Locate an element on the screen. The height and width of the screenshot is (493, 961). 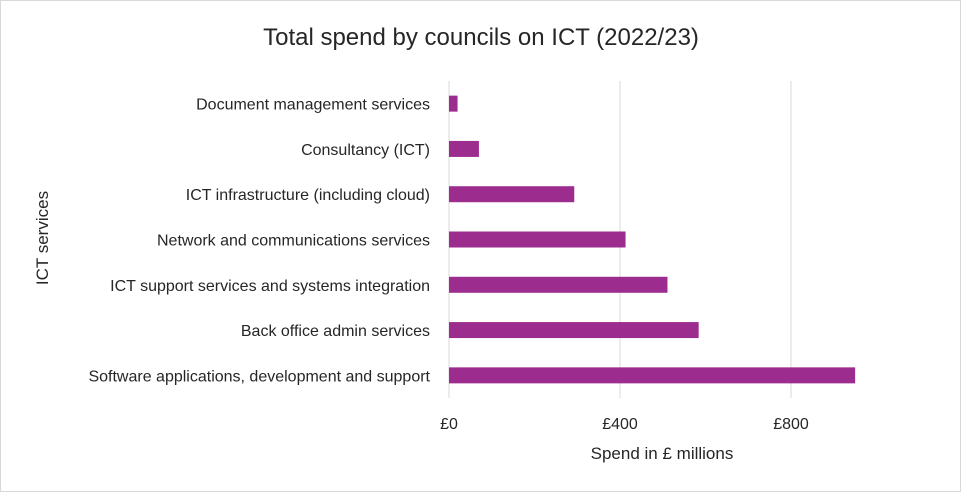
category-label: Network and communications services is located at coordinates (293, 241).